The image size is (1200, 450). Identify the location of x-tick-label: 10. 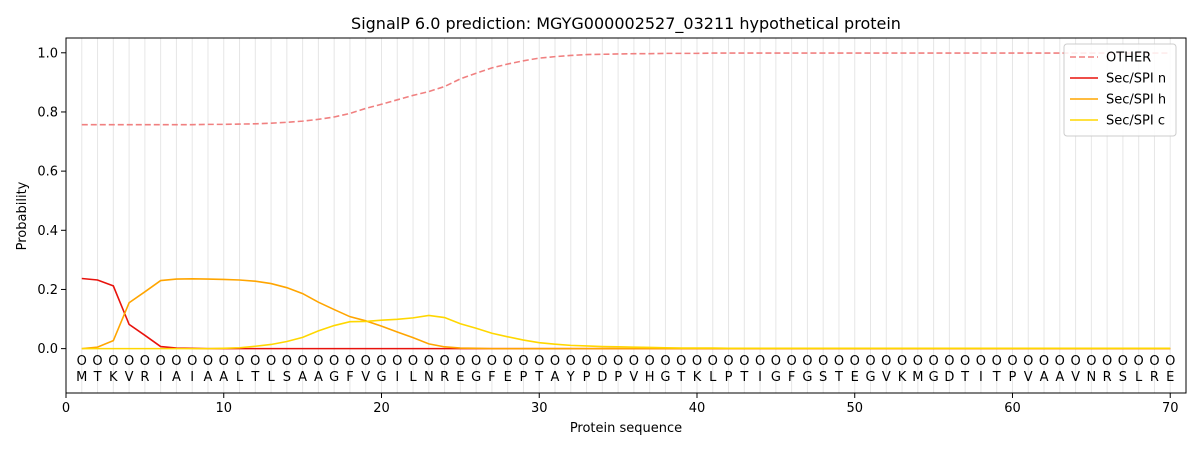
(223, 408).